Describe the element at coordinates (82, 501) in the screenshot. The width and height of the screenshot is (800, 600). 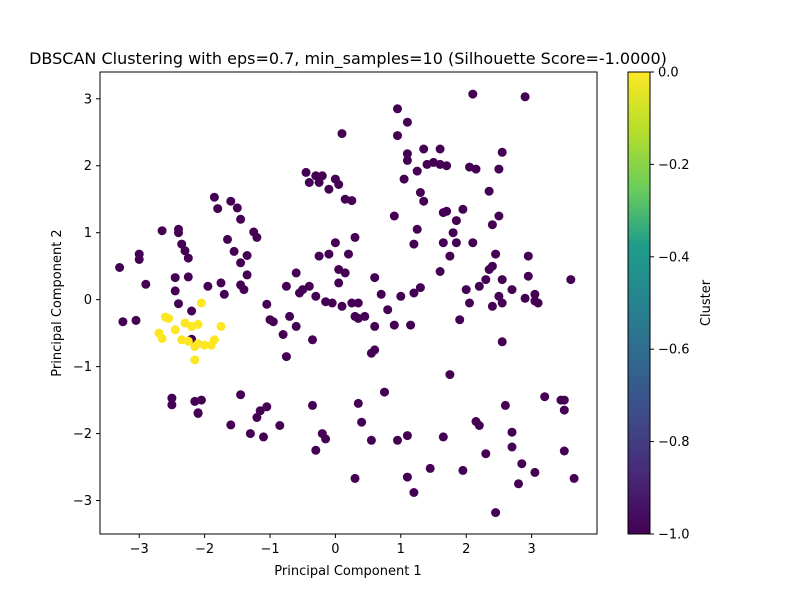
I see `y-tick-label: −3` at that location.